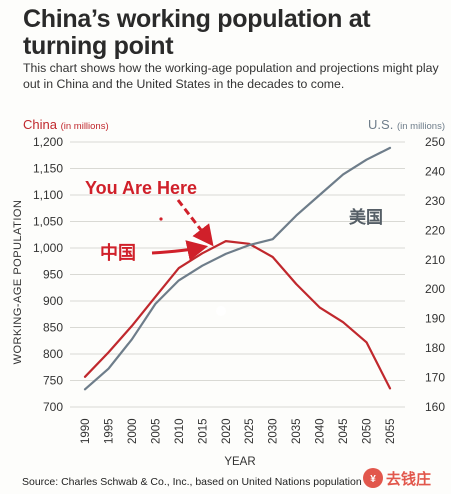 The image size is (451, 494). What do you see at coordinates (18, 282) in the screenshot?
I see `y-axis-label: WORKING-AGE POPULATION` at bounding box center [18, 282].